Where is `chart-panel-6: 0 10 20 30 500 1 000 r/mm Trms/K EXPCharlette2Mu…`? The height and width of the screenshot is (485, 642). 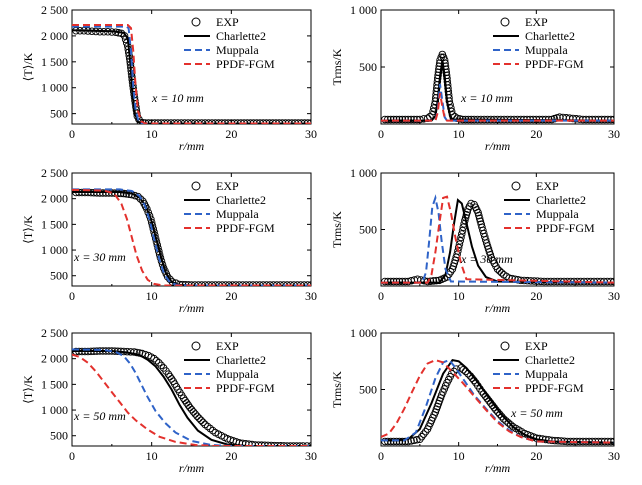 chart-panel-6: 0 10 20 30 500 1 000 r/mm Trms/K EXPCharlette2Mu… is located at coordinates (475, 400).